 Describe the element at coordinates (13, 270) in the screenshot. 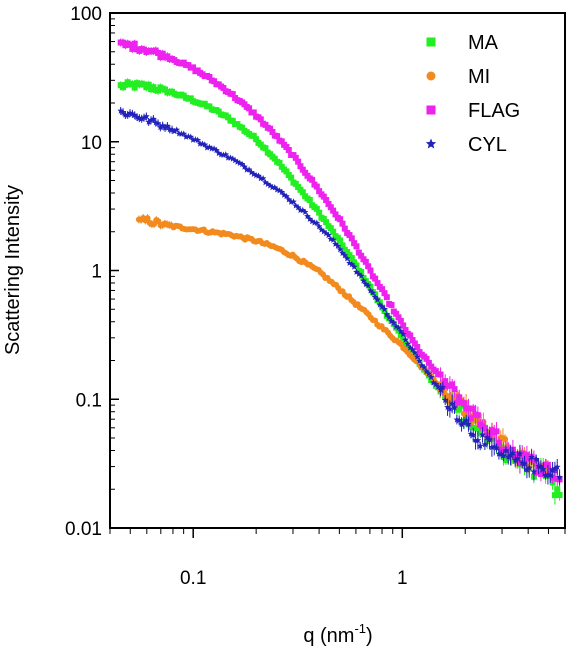

I see `y-axis-label: Scattering Intensity` at that location.